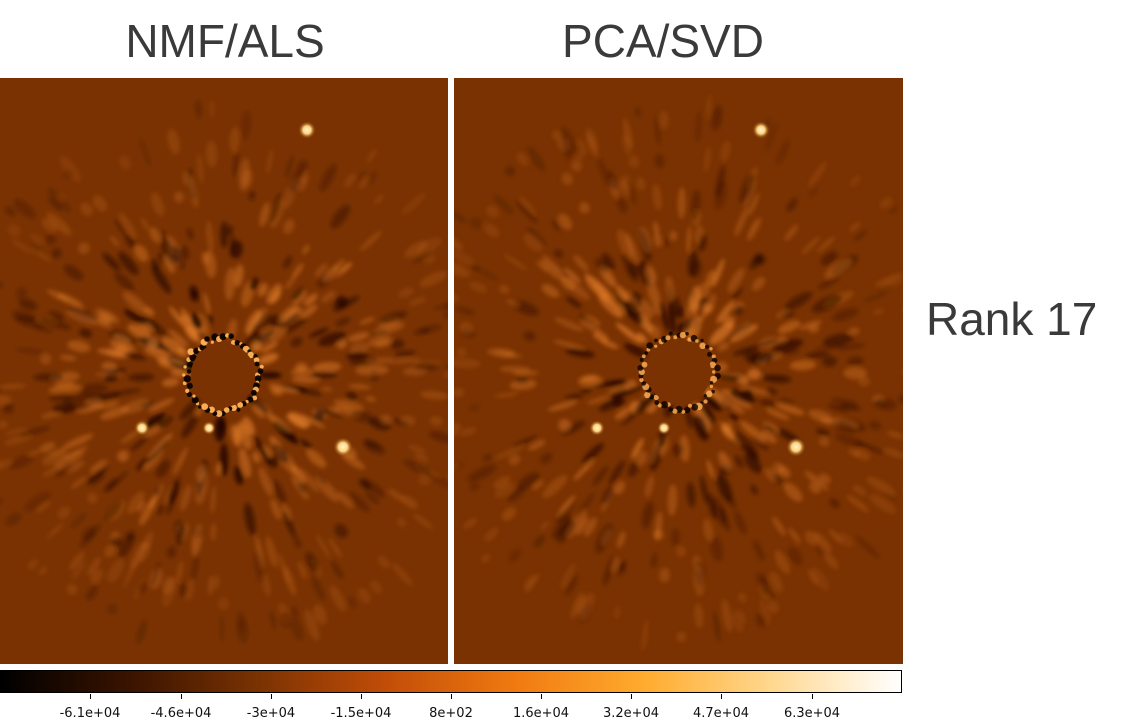 The width and height of the screenshot is (1133, 723). I want to click on colorbar-tick-label: 4.7e+04, so click(721, 713).